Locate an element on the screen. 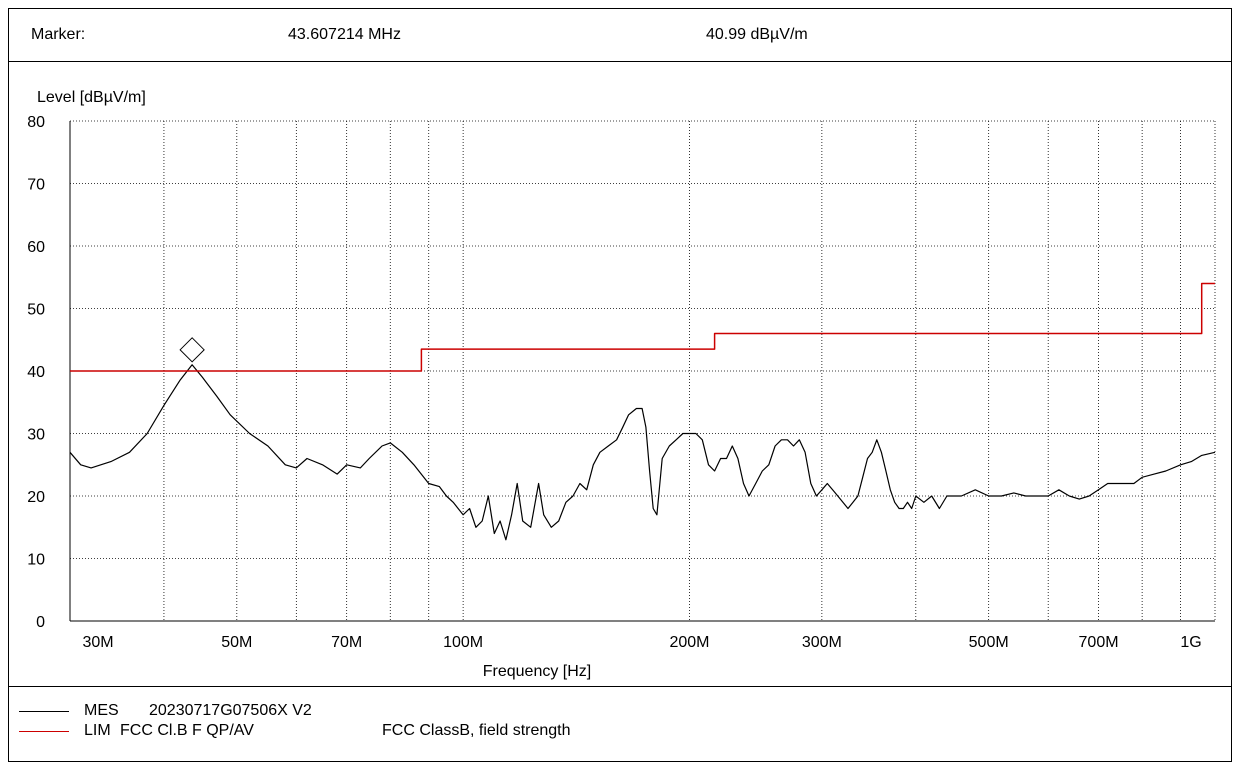 This screenshot has height=765, width=1234. legend-lim-name: FCC Cl.B F QP/AV is located at coordinates (187, 730).